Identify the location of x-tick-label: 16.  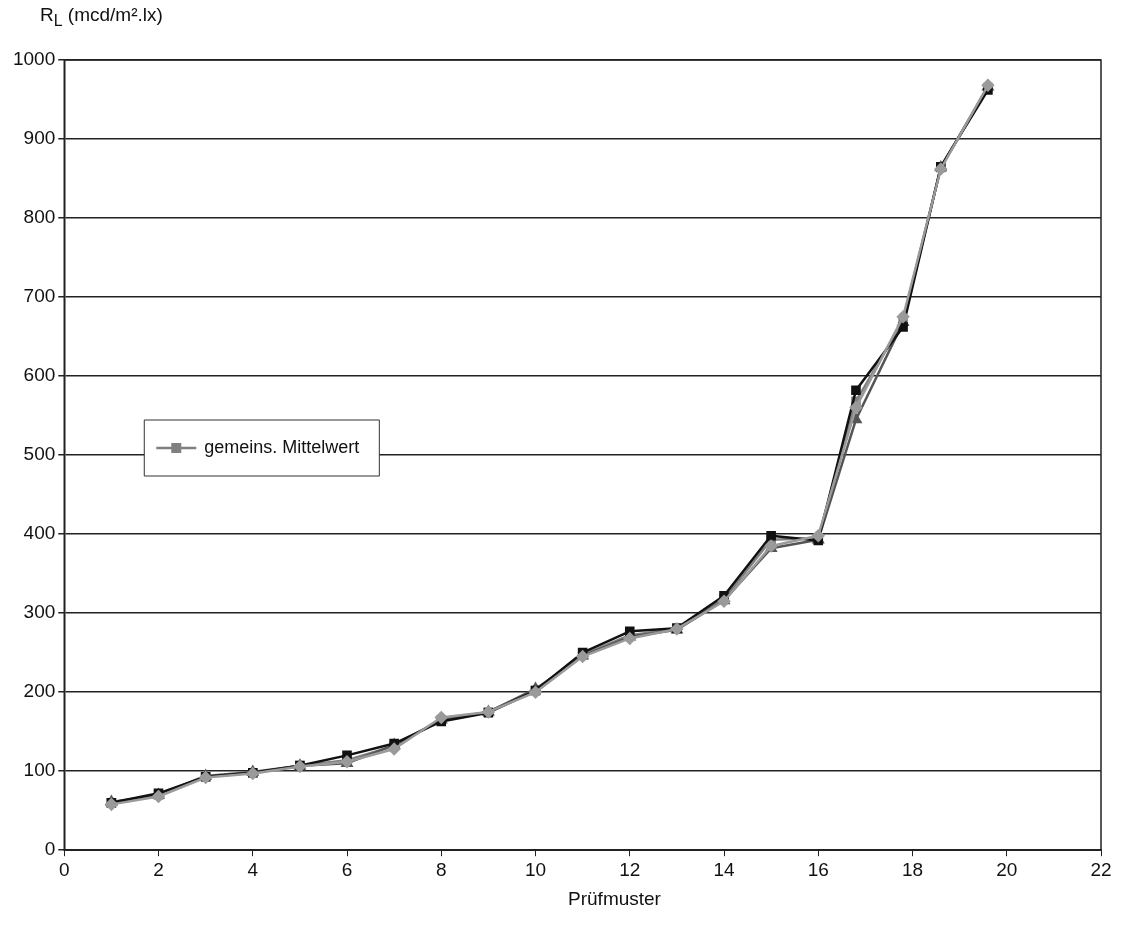
(818, 869).